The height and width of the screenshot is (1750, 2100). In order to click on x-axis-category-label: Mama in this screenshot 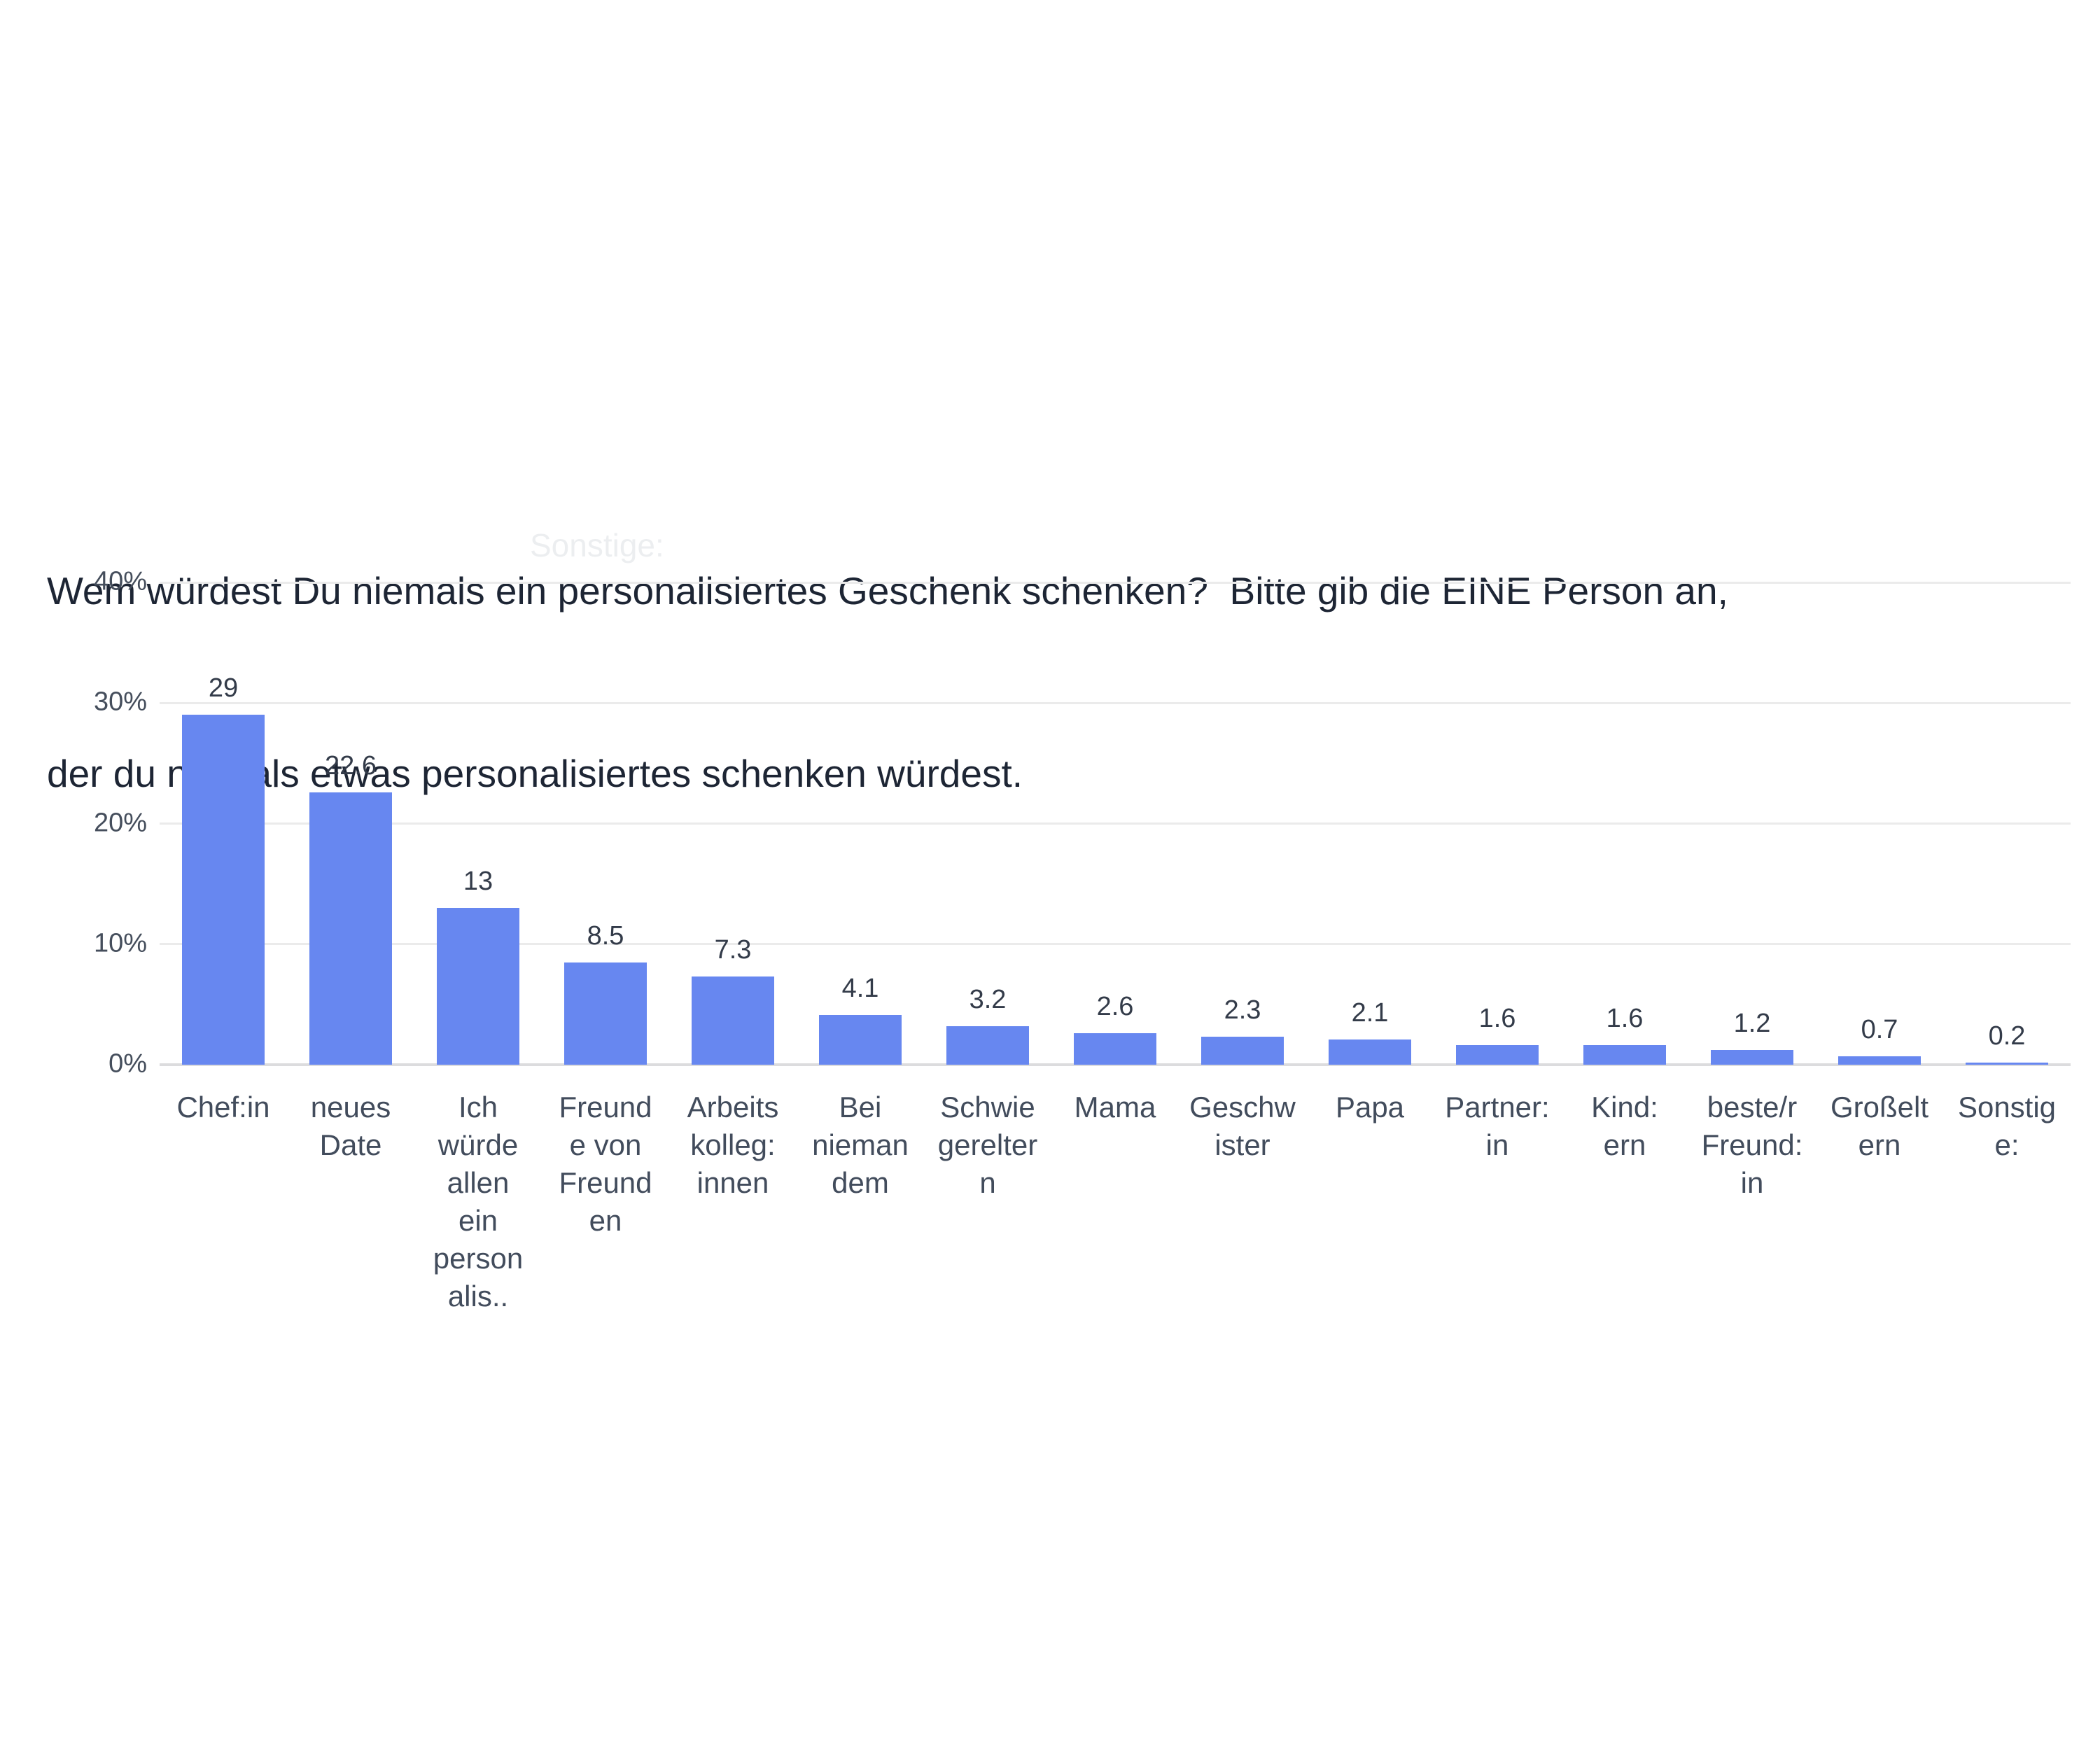, I will do `click(1115, 1107)`.